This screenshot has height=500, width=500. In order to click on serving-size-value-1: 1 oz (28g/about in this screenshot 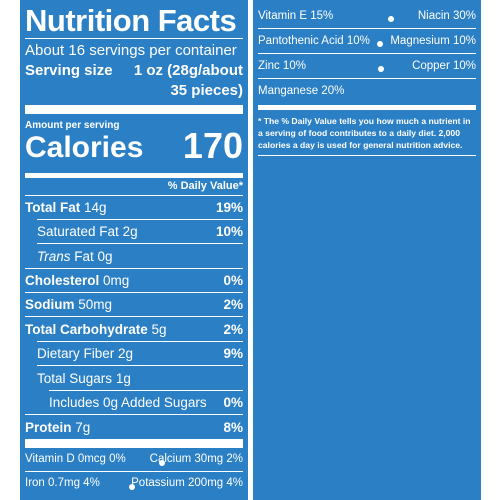, I will do `click(188, 70)`.